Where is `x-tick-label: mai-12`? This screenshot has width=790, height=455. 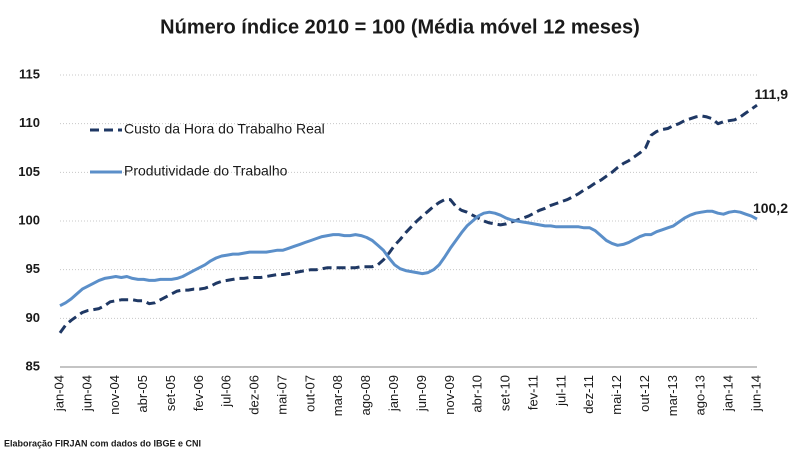 x-tick-label: mai-12 is located at coordinates (616, 395).